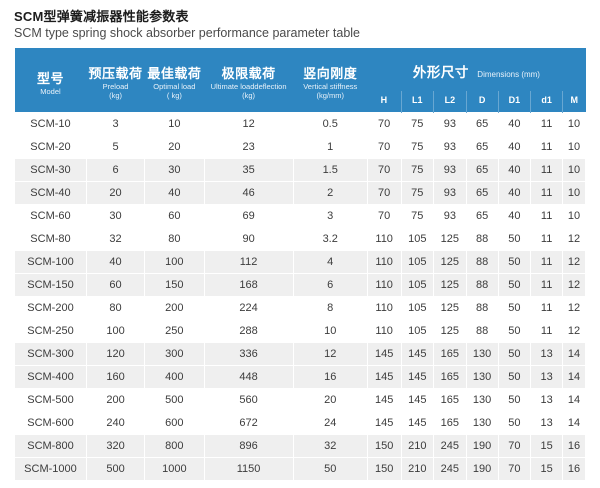 The image size is (600, 488). Describe the element at coordinates (248, 216) in the screenshot. I see `value-cell: 69` at that location.